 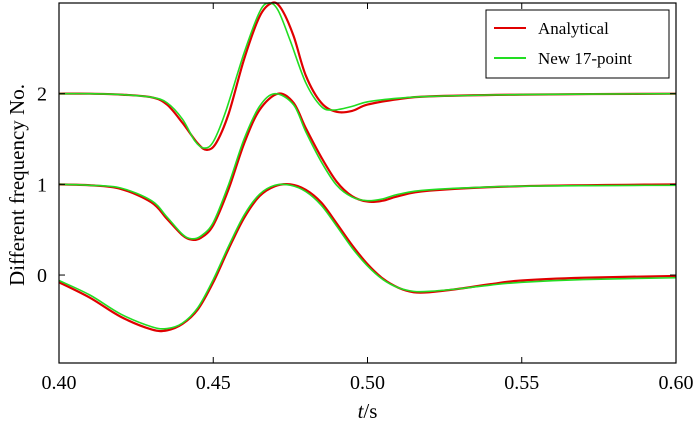 What do you see at coordinates (361, 411) in the screenshot?
I see `x-axis-label-symbol: t` at bounding box center [361, 411].